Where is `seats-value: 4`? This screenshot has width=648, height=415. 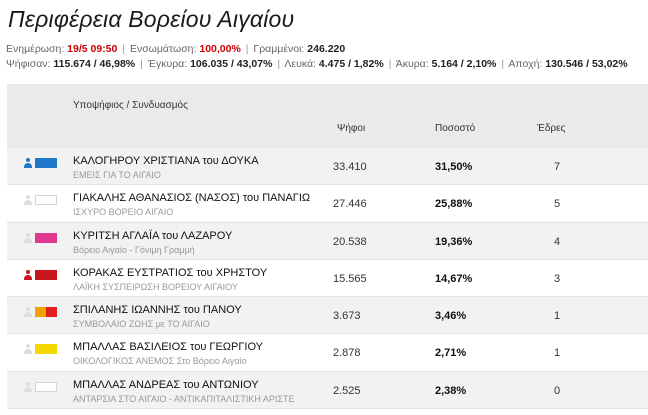 seats-value: 4 is located at coordinates (557, 241).